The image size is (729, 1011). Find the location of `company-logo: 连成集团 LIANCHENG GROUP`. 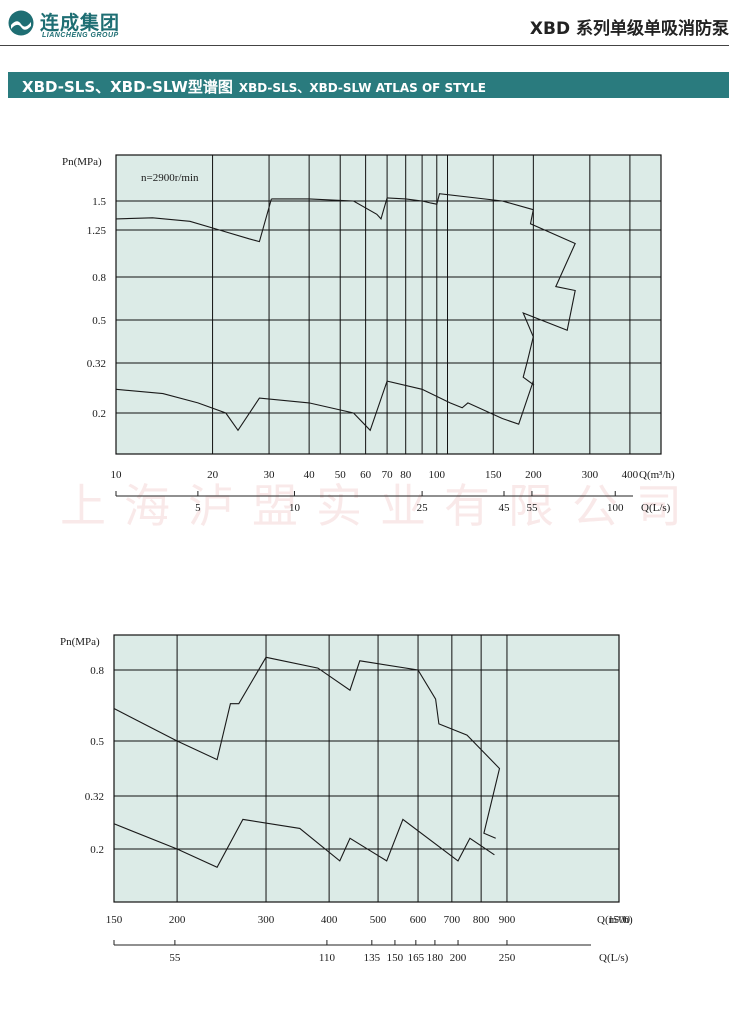

company-logo: 连成集团 LIANCHENG GROUP is located at coordinates (68, 25).